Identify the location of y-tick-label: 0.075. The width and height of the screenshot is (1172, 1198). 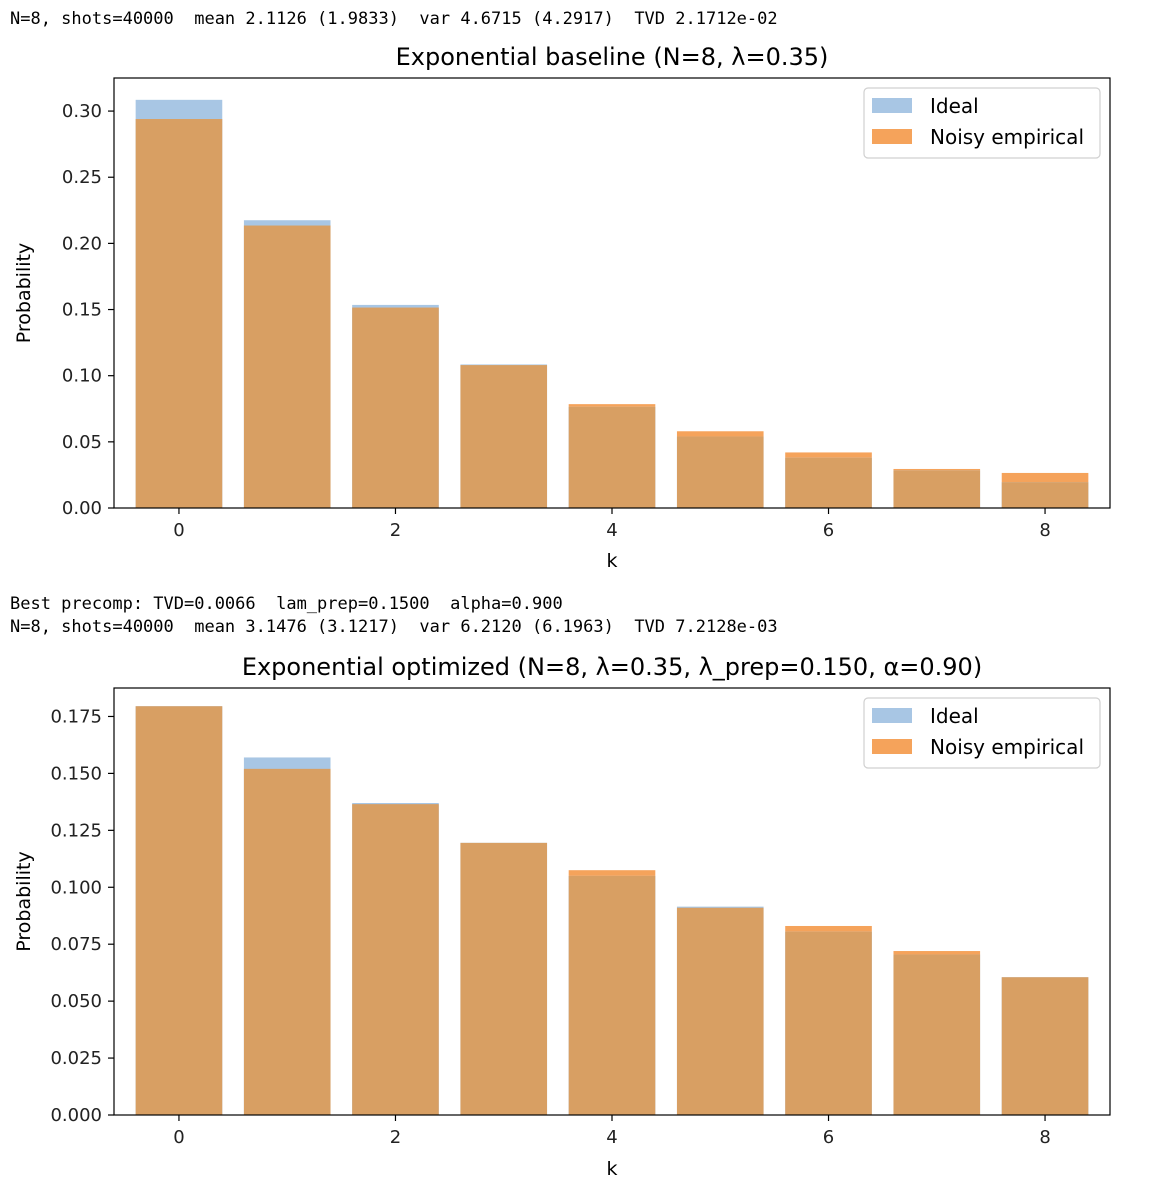
(76, 944).